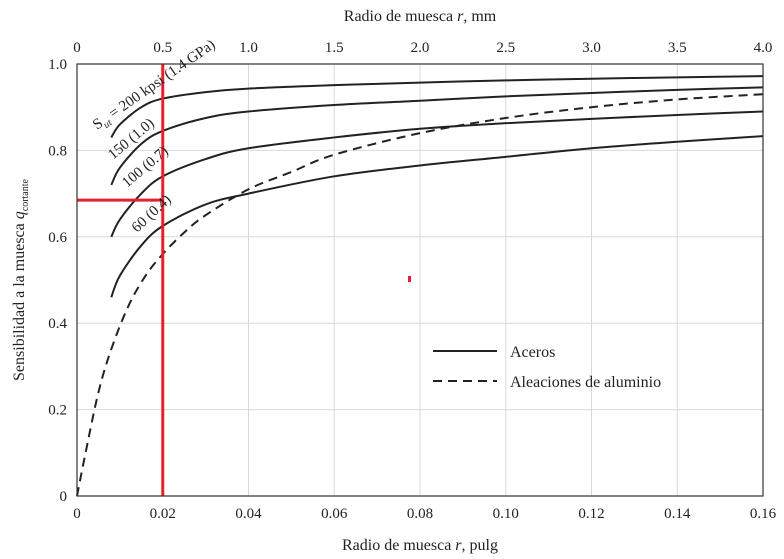  What do you see at coordinates (334, 514) in the screenshot?
I see `bottom-tick-label: 0.06` at bounding box center [334, 514].